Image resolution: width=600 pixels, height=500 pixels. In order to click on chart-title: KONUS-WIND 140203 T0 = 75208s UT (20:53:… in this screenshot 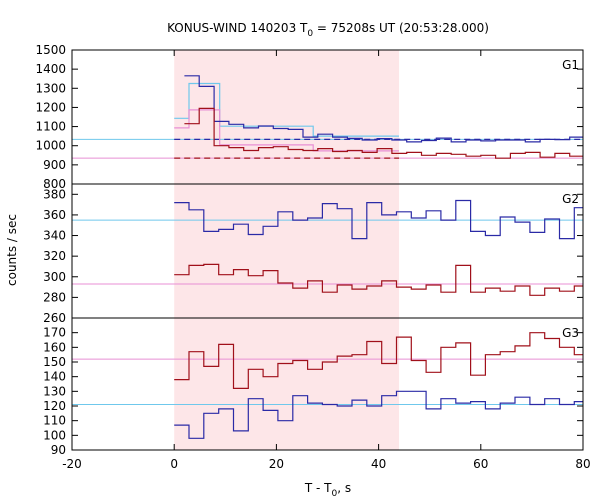, I will do `click(328, 30)`.